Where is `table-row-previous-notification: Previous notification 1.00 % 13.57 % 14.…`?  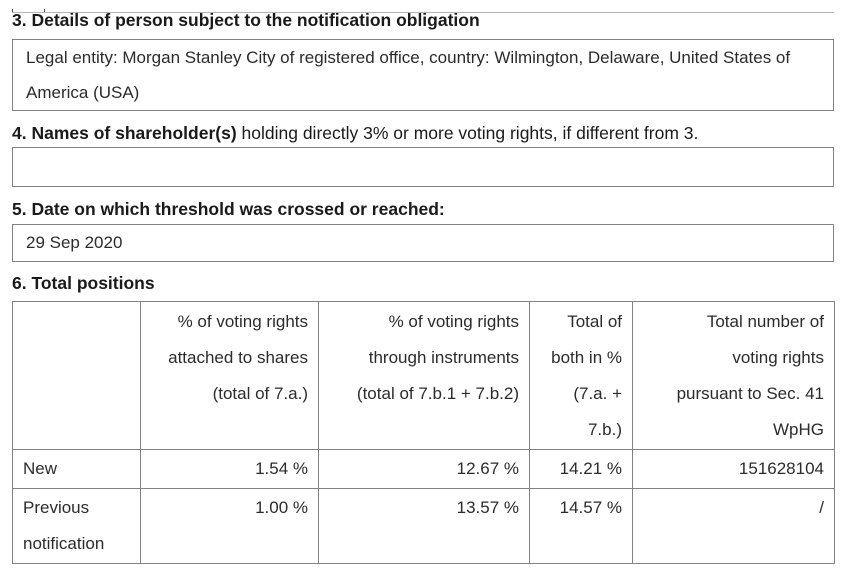
table-row-previous-notification: Previous notification 1.00 % 13.57 % 14.… is located at coordinates (423, 526).